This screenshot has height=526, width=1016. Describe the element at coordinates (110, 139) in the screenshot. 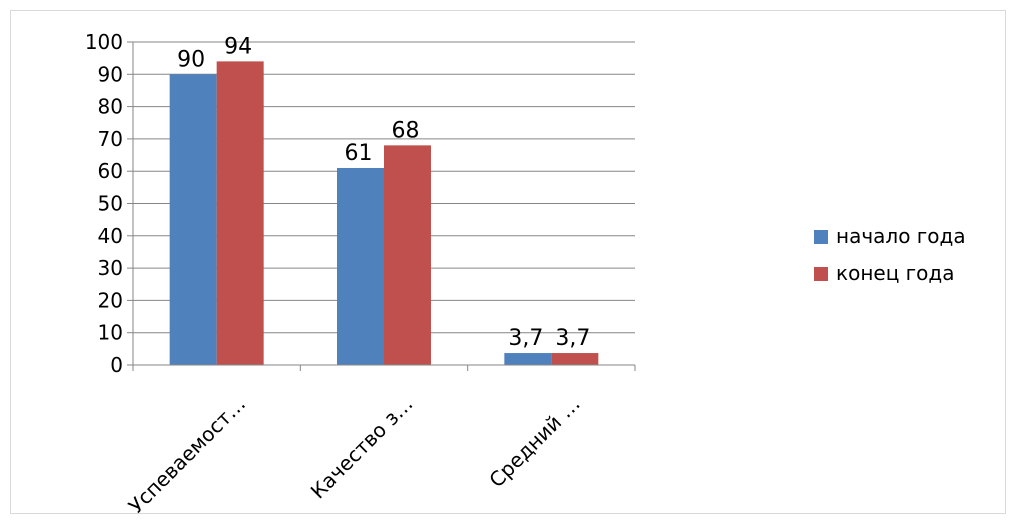

I see `y-tick-label-70: 70` at that location.